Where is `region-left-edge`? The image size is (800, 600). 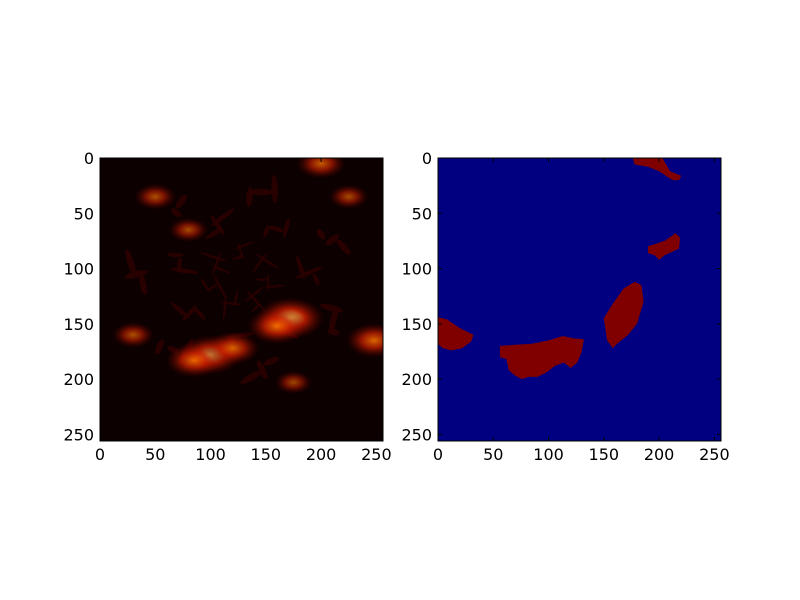
region-left-edge is located at coordinates (456, 334).